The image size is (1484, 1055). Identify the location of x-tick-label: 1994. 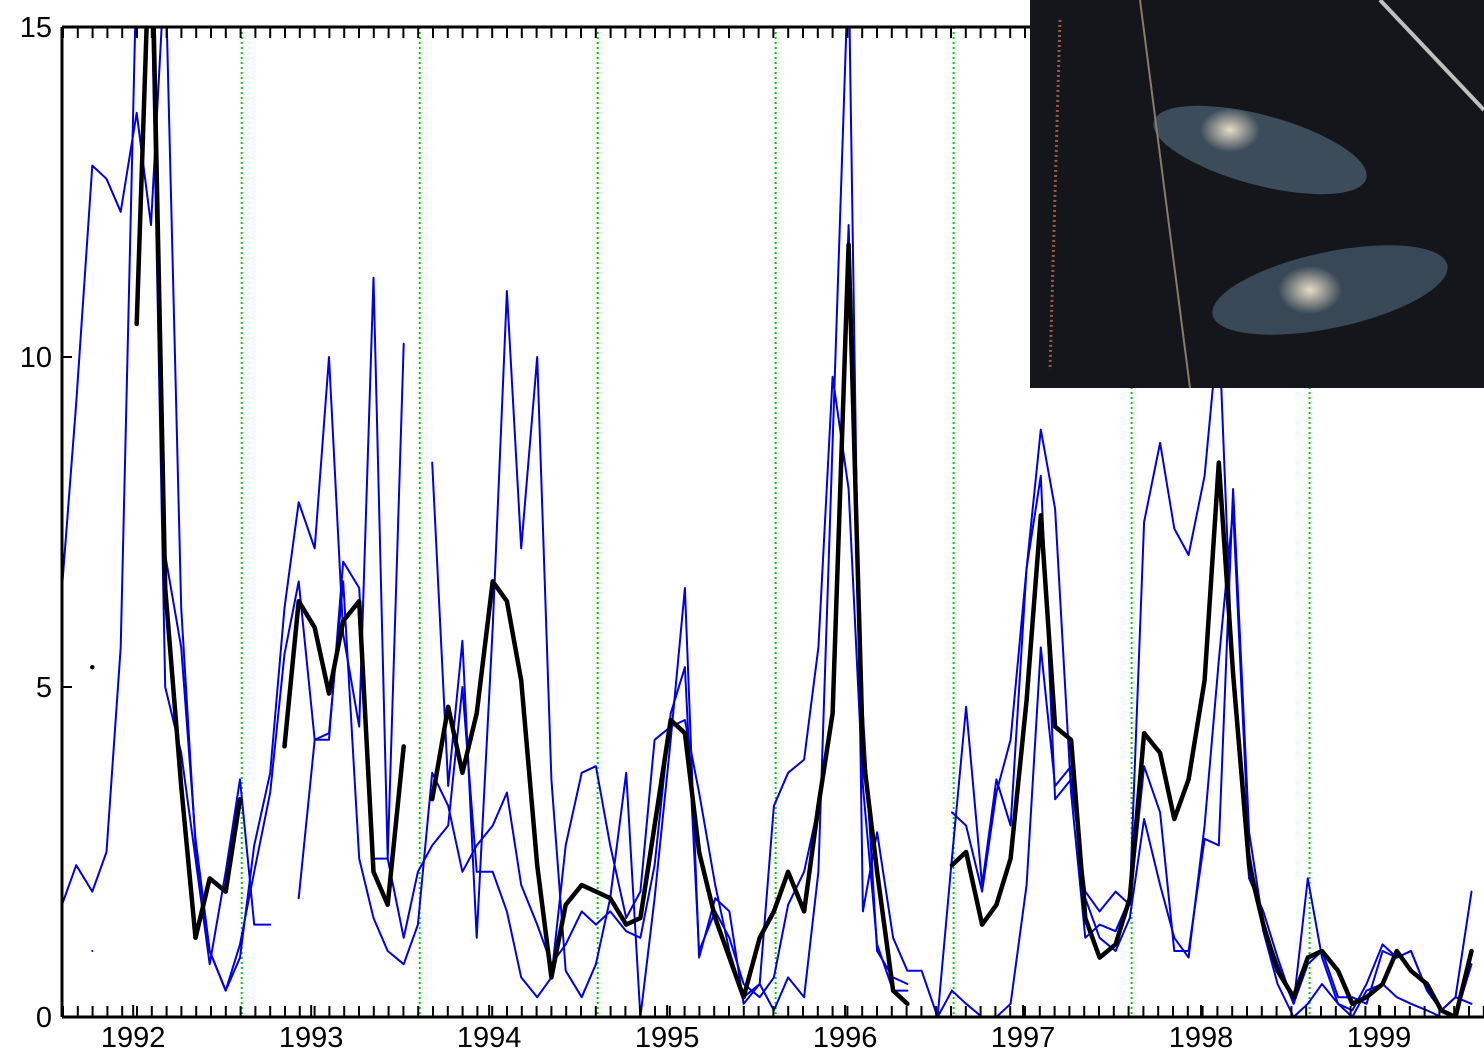
(489, 1038).